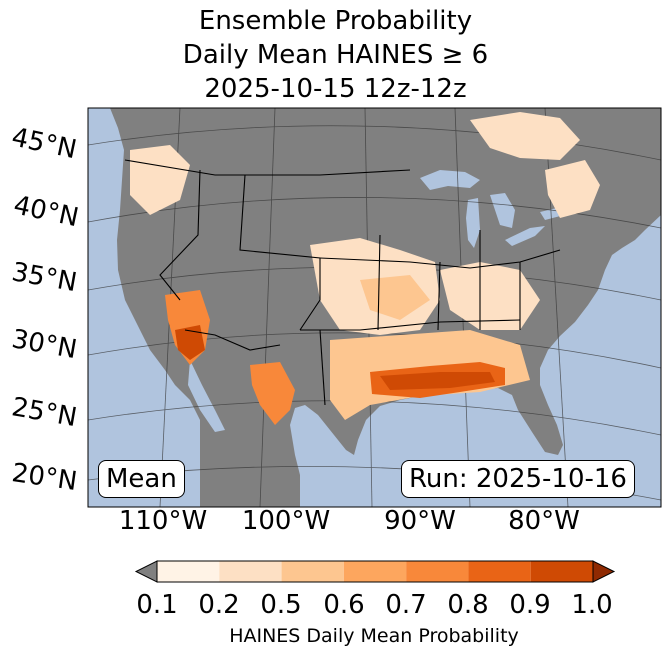 This screenshot has width=671, height=658. Describe the element at coordinates (473, 223) in the screenshot. I see `lake-michigan` at that location.